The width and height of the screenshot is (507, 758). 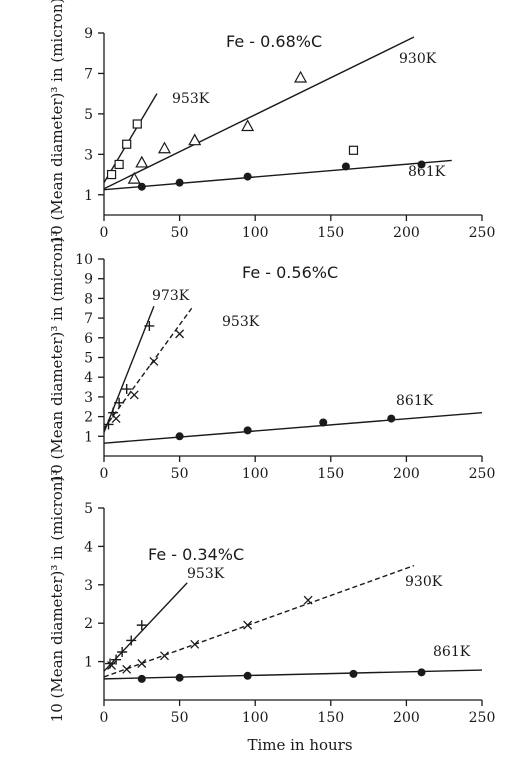 I want to click on x-axis-label: Time in hours, so click(x=299, y=745).